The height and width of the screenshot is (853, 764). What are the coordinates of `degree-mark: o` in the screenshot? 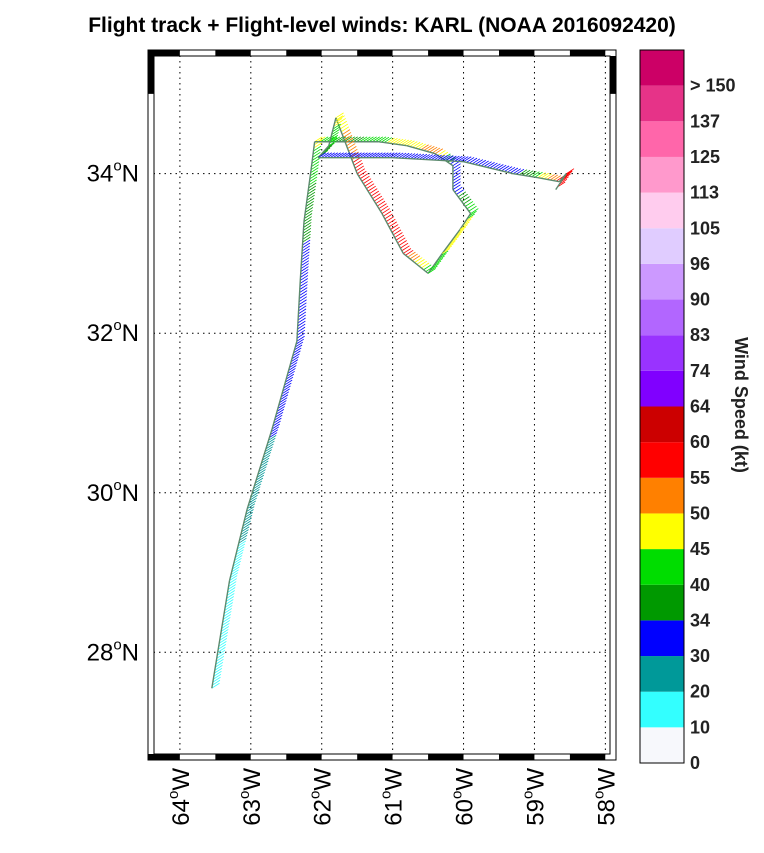 It's located at (315, 795).